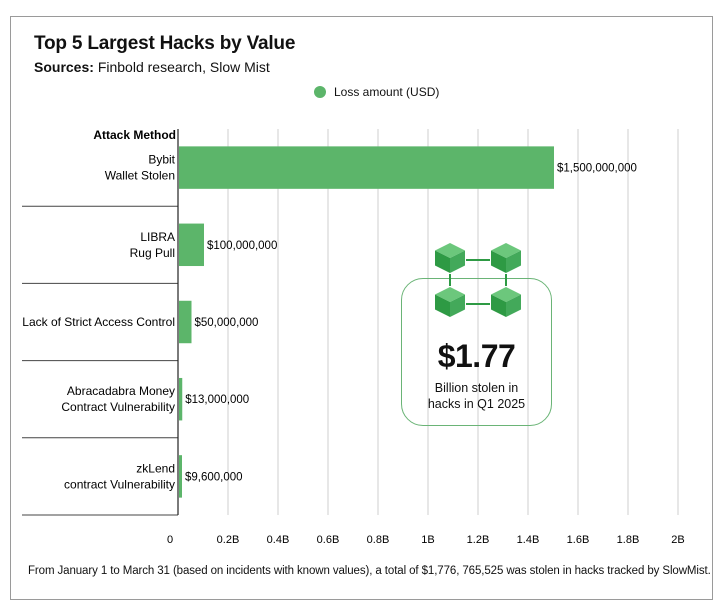 This screenshot has height=616, width=725. Describe the element at coordinates (152, 253) in the screenshot. I see `category-label: Rug Pull` at that location.